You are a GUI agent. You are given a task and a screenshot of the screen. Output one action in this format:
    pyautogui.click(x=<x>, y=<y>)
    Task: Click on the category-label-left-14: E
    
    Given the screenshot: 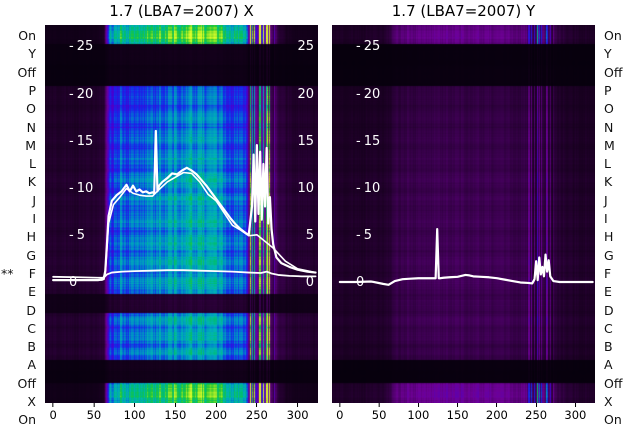 What is the action you would take?
    pyautogui.click(x=32, y=292)
    